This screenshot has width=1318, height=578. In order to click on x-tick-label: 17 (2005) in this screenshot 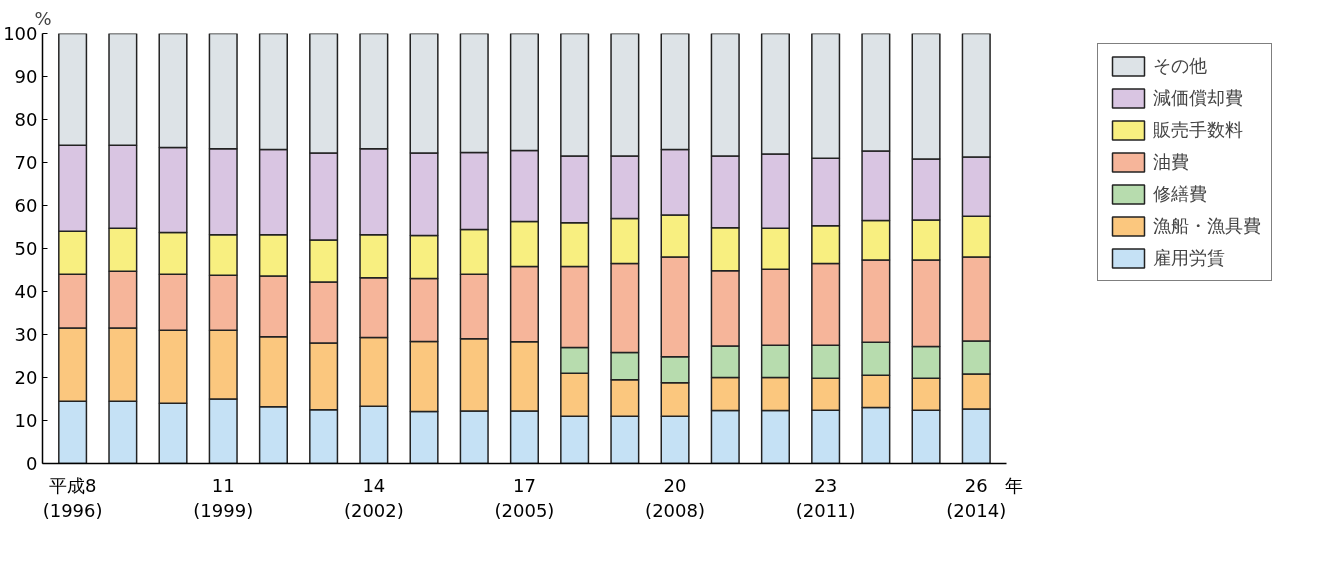, I will do `click(524, 497)`.